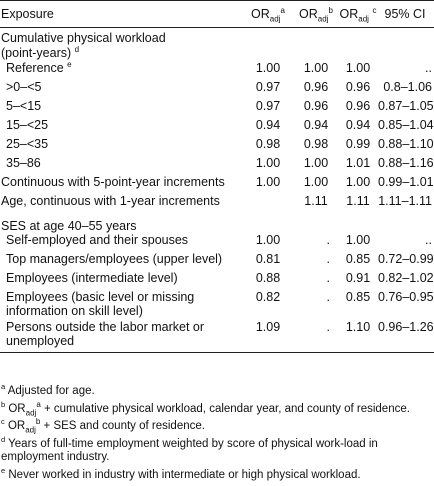 Image resolution: width=434 pixels, height=486 pixels. What do you see at coordinates (406, 258) in the screenshot?
I see `cell-ci: 0.72–0.99` at bounding box center [406, 258].